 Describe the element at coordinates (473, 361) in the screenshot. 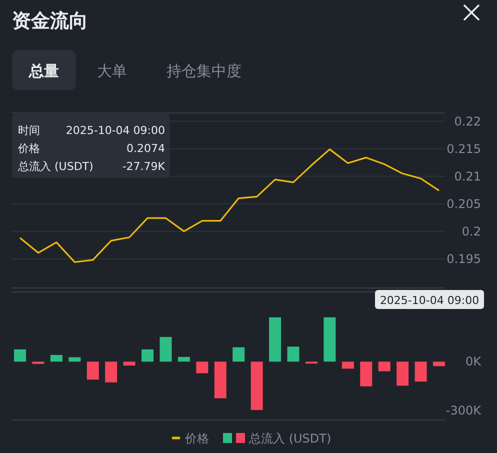

I see `y-tick-label: 0K` at that location.